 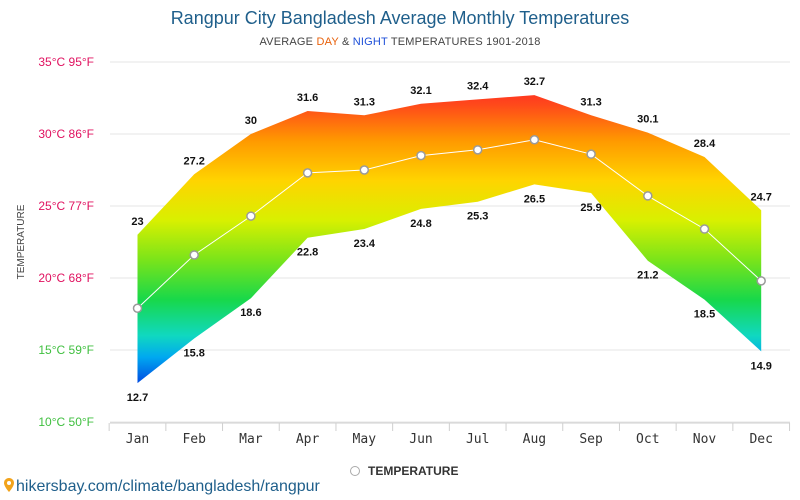 What do you see at coordinates (647, 439) in the screenshot?
I see `x-tick-label: Oct` at bounding box center [647, 439].